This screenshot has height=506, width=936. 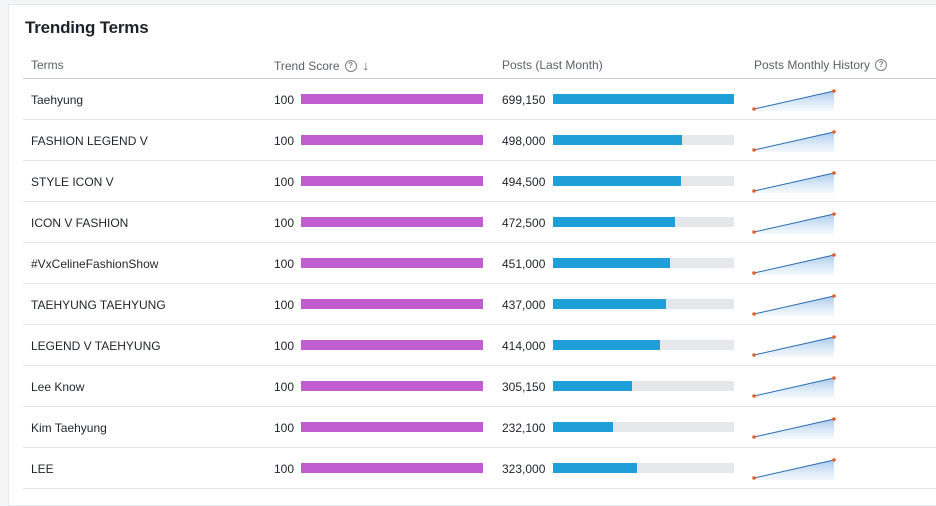 What do you see at coordinates (524, 346) in the screenshot?
I see `posts-value: 414,000` at bounding box center [524, 346].